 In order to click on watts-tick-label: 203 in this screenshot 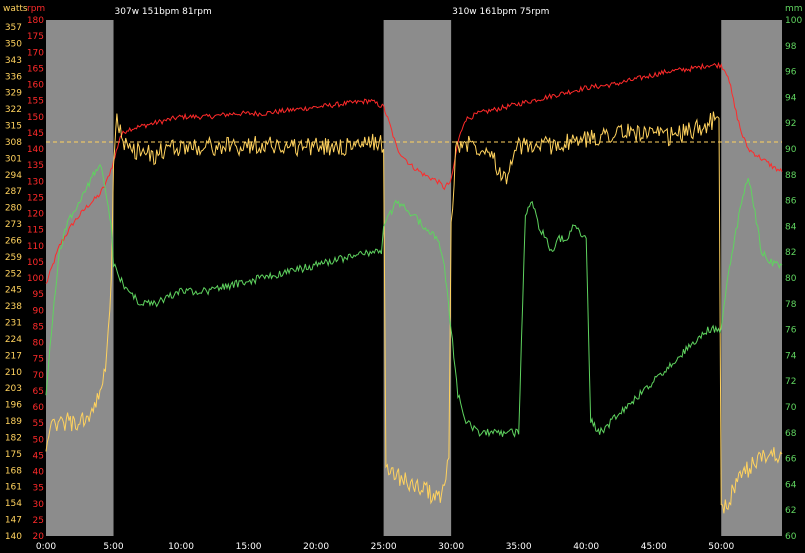, I will do `click(13, 389)`.